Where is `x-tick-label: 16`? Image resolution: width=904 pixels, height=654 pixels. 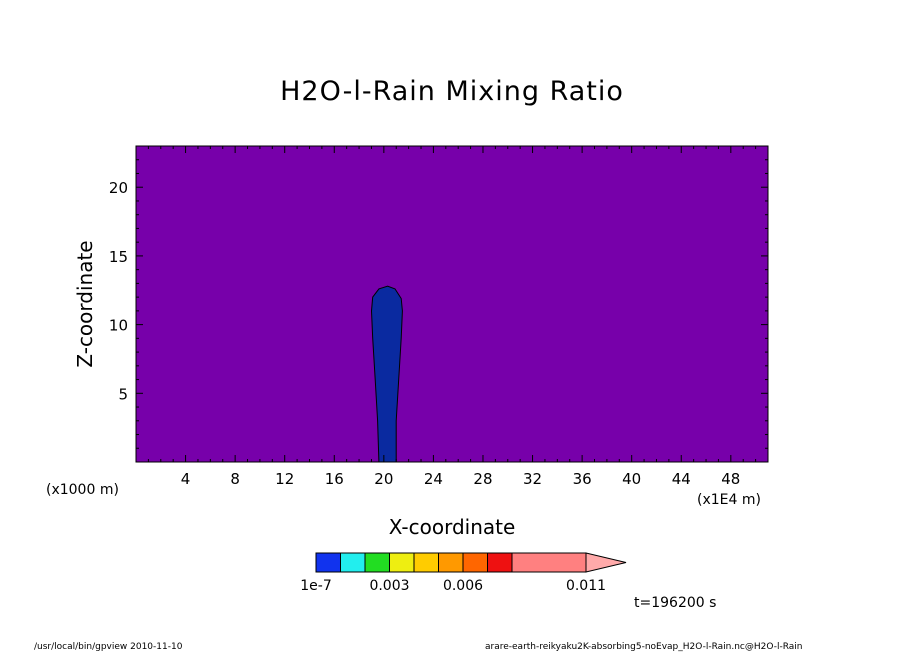
x-tick-label: 16 is located at coordinates (334, 479).